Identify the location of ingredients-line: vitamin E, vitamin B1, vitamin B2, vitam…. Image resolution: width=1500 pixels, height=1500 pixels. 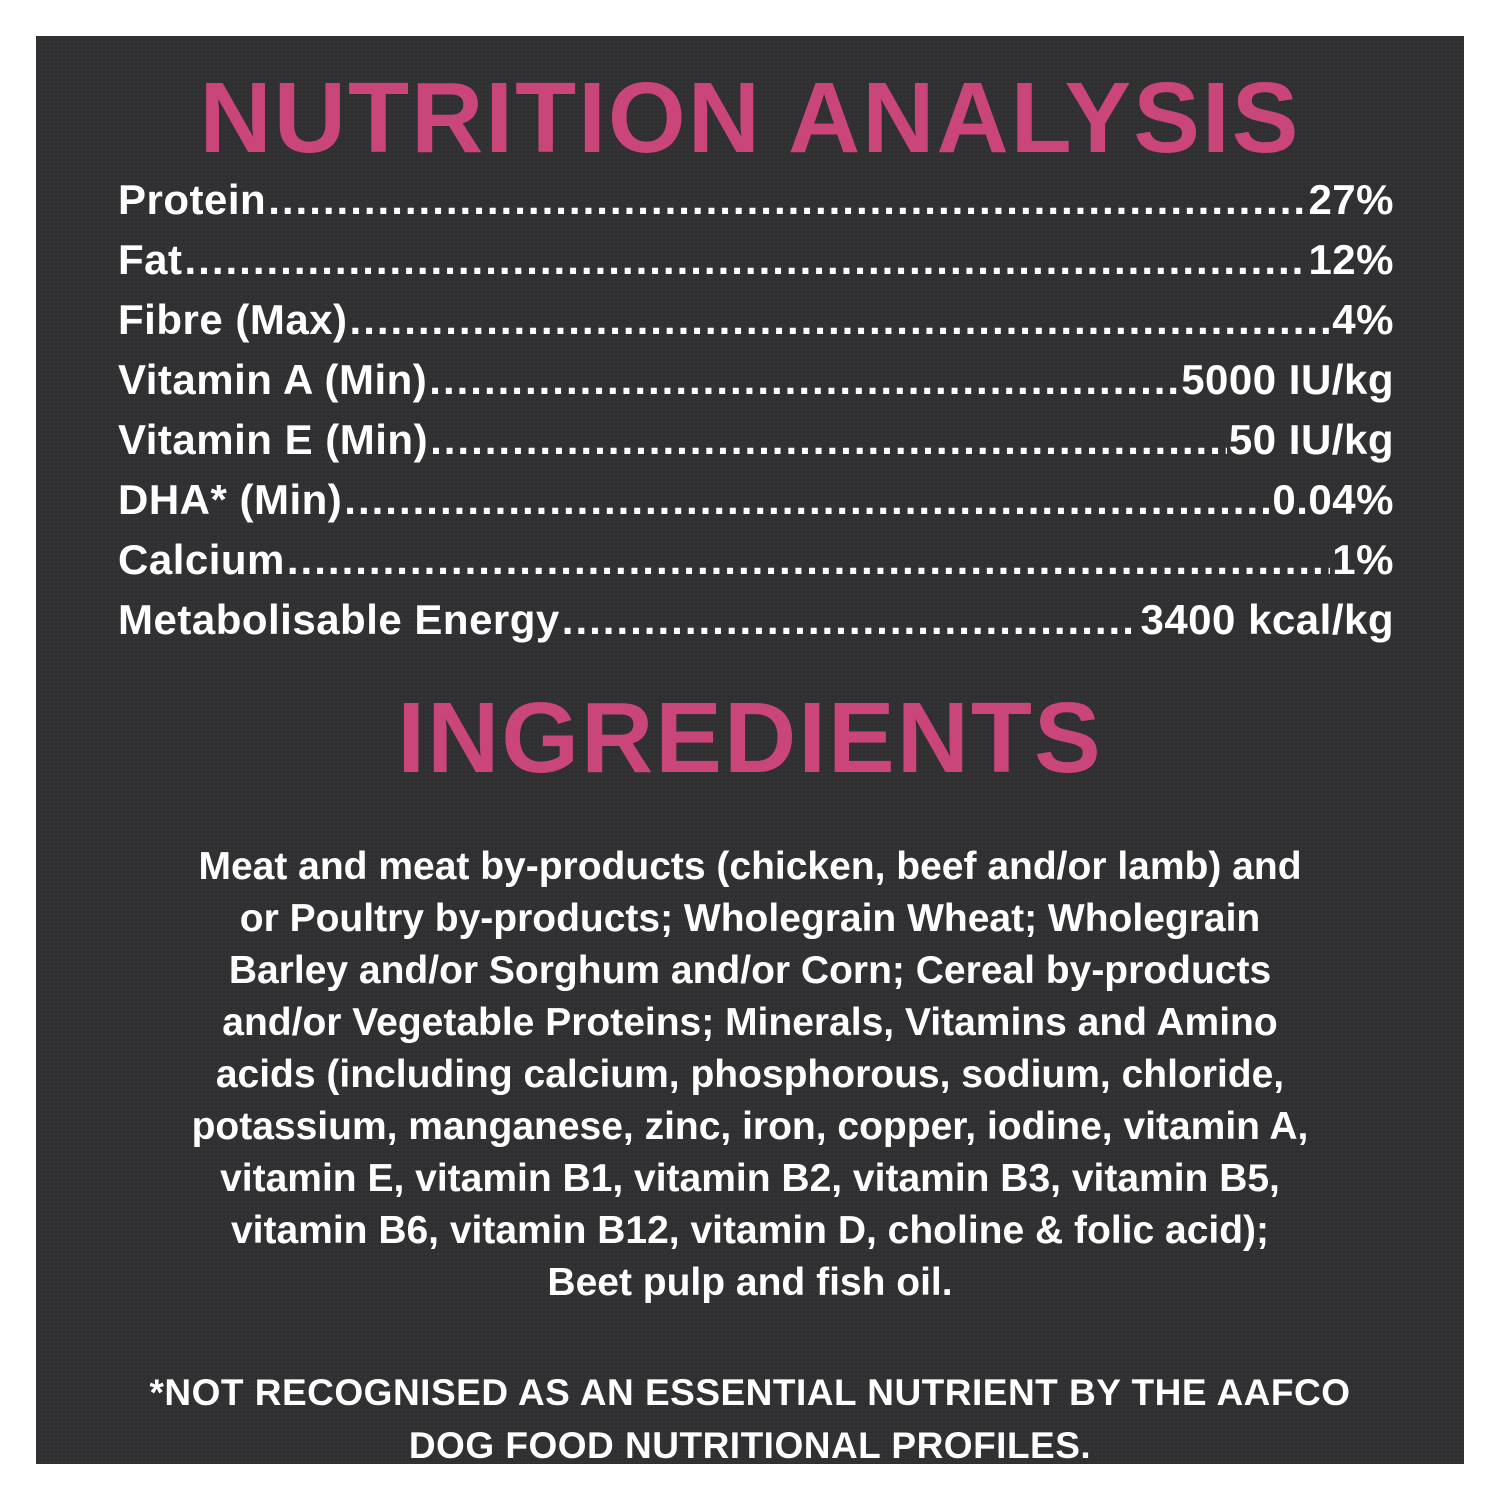
(750, 1178).